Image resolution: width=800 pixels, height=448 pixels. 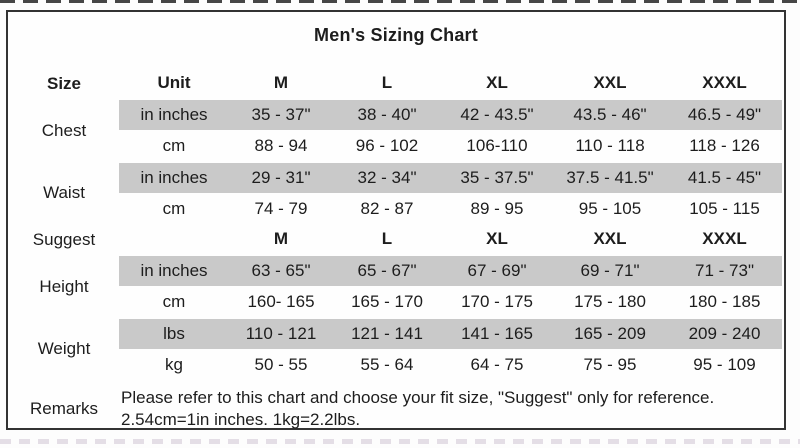 What do you see at coordinates (610, 238) in the screenshot?
I see `value-cell: XXL` at bounding box center [610, 238].